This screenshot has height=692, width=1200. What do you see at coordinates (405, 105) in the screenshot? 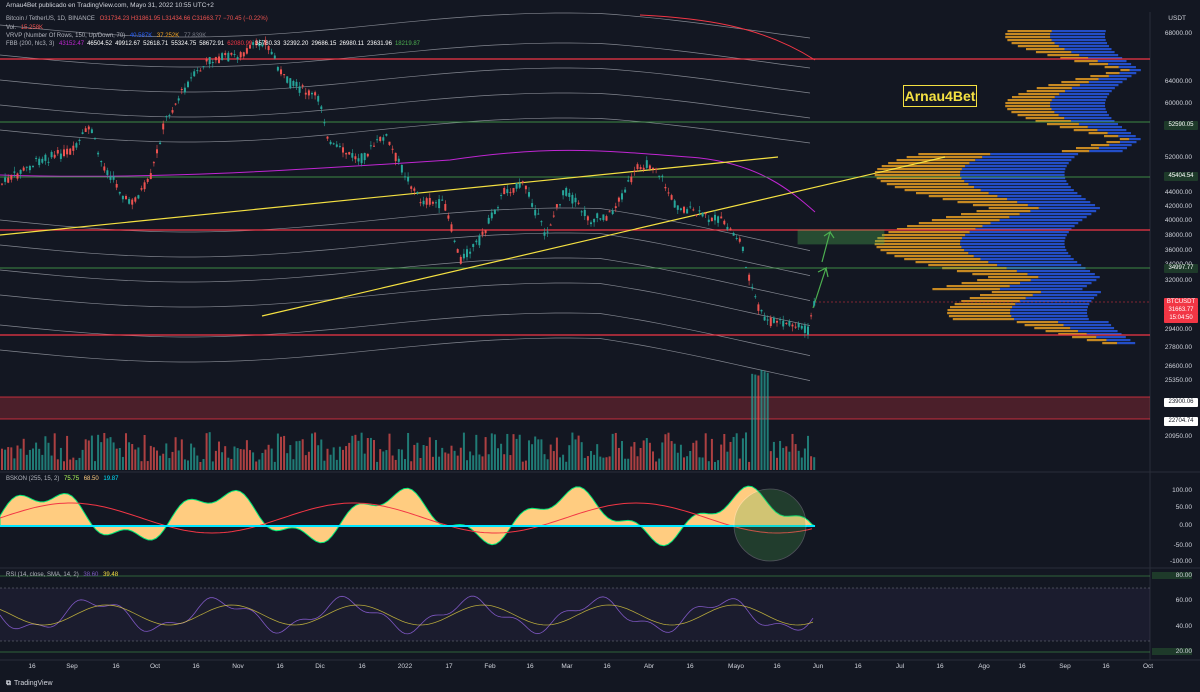
I see `fbb-band-line` at bounding box center [405, 105].